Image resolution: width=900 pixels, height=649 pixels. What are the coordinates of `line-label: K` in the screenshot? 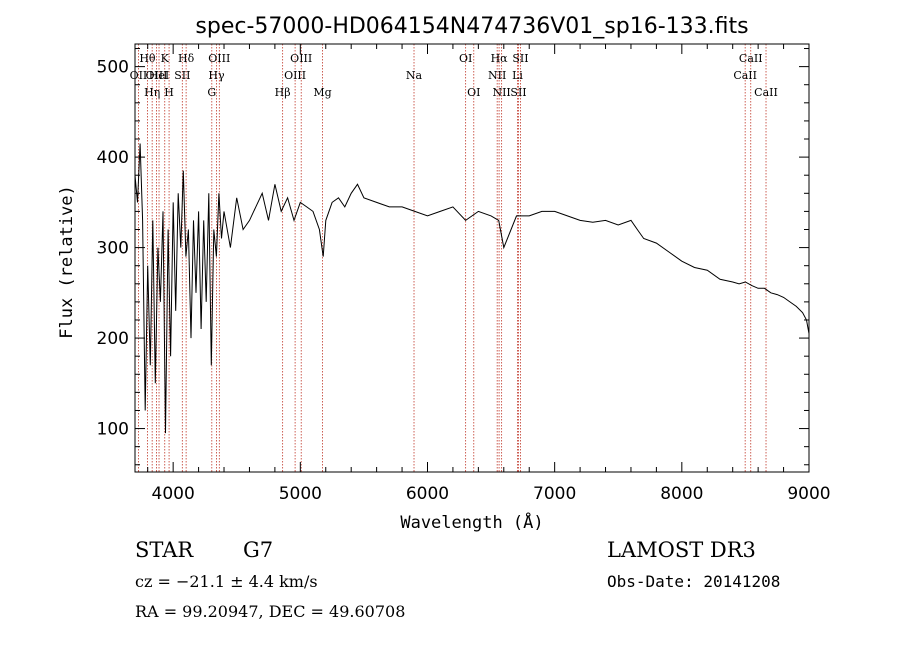 It's located at (165, 58).